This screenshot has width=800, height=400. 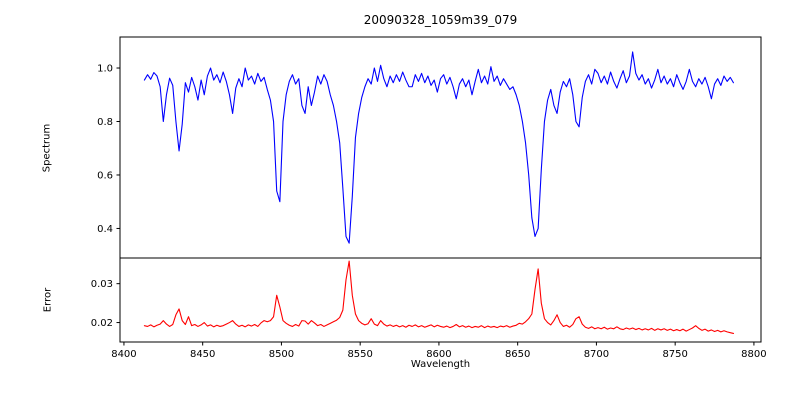 I want to click on x-tick-label: 8800, so click(x=753, y=354).